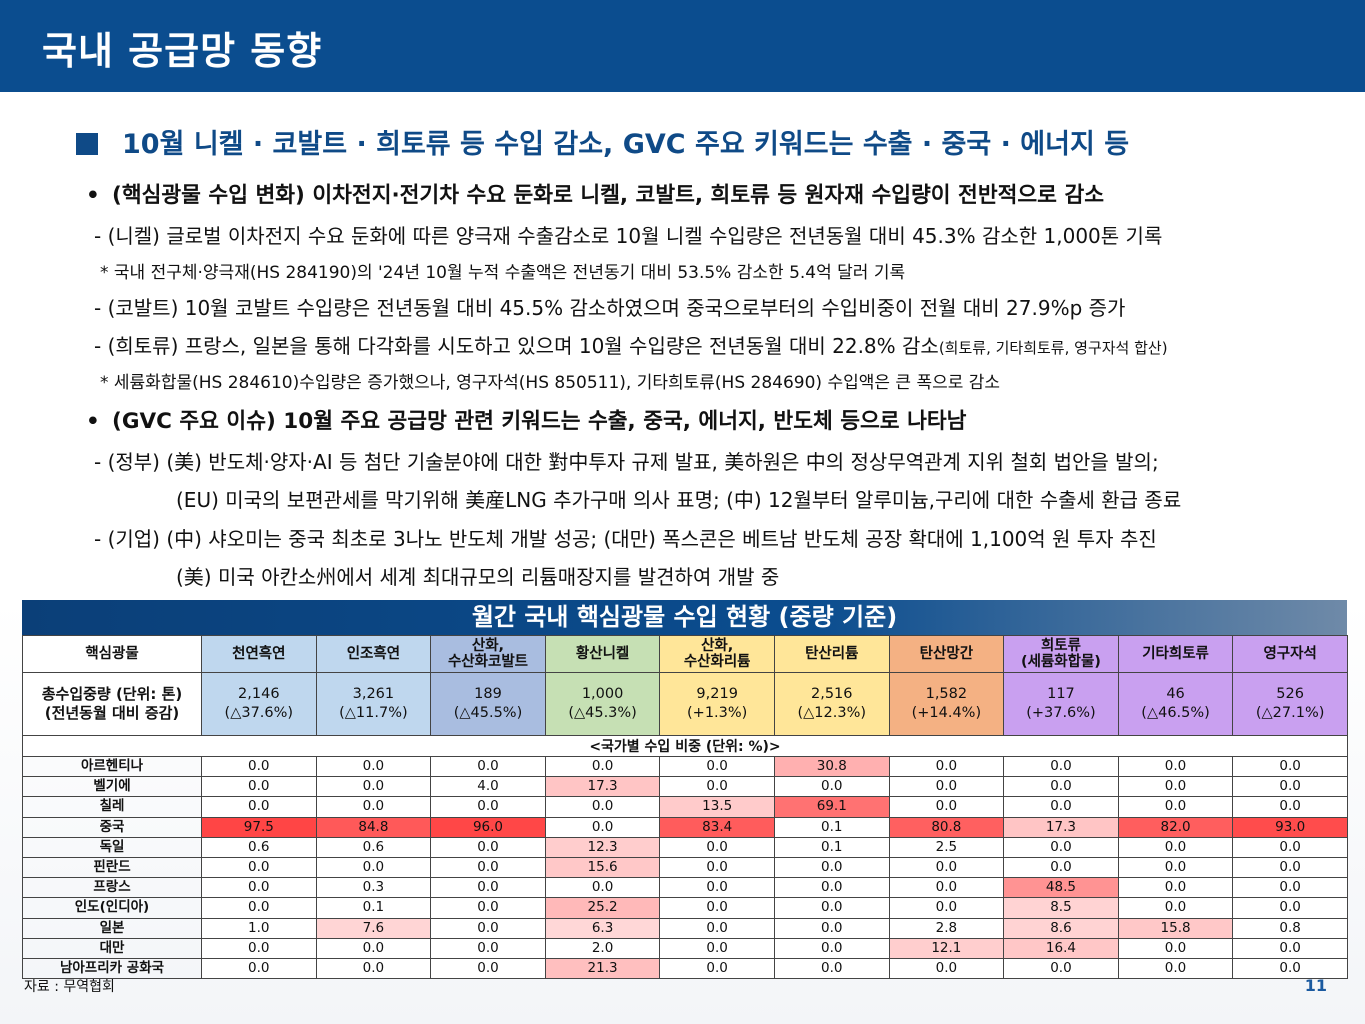 Image resolution: width=1365 pixels, height=1024 pixels. I want to click on country-cell: 칠레, so click(112, 807).